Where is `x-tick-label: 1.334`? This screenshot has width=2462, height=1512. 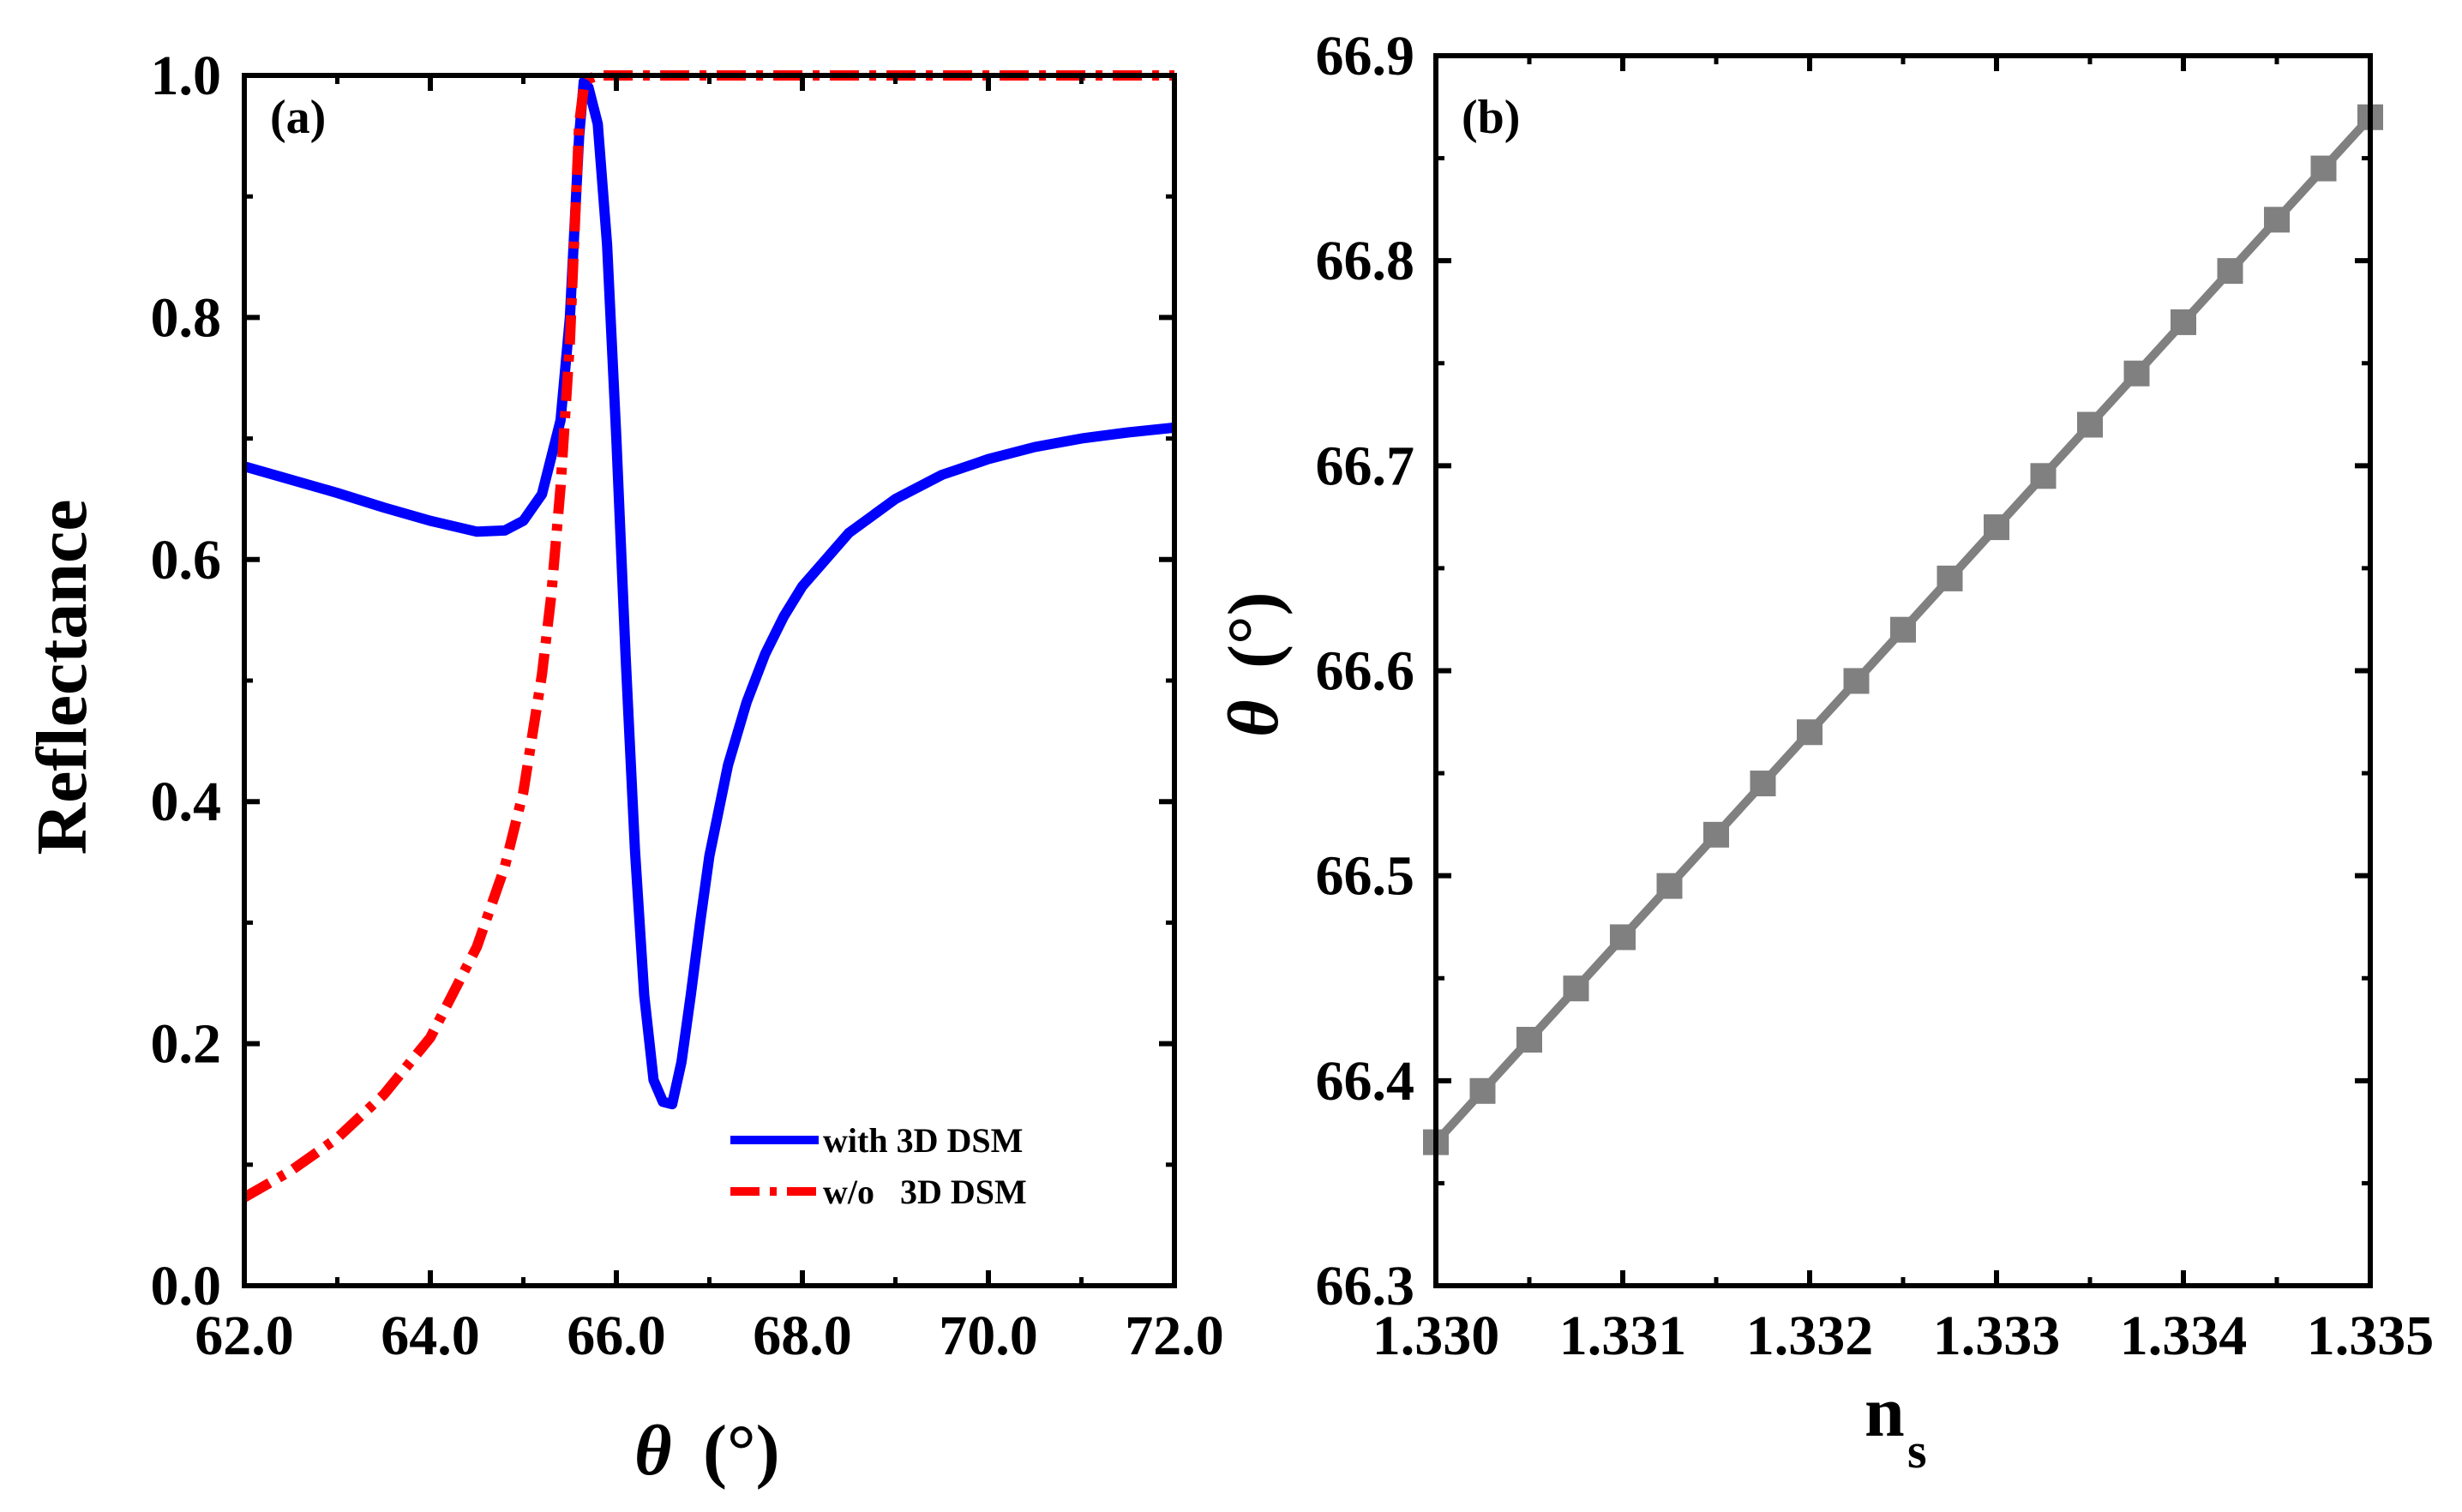 x-tick-label: 1.334 is located at coordinates (2184, 1336).